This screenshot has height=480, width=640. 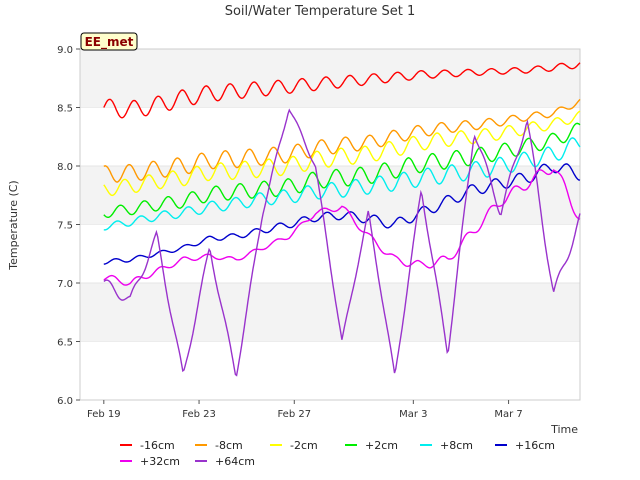 What do you see at coordinates (157, 445) in the screenshot?
I see `legend-label: -16cm` at bounding box center [157, 445].